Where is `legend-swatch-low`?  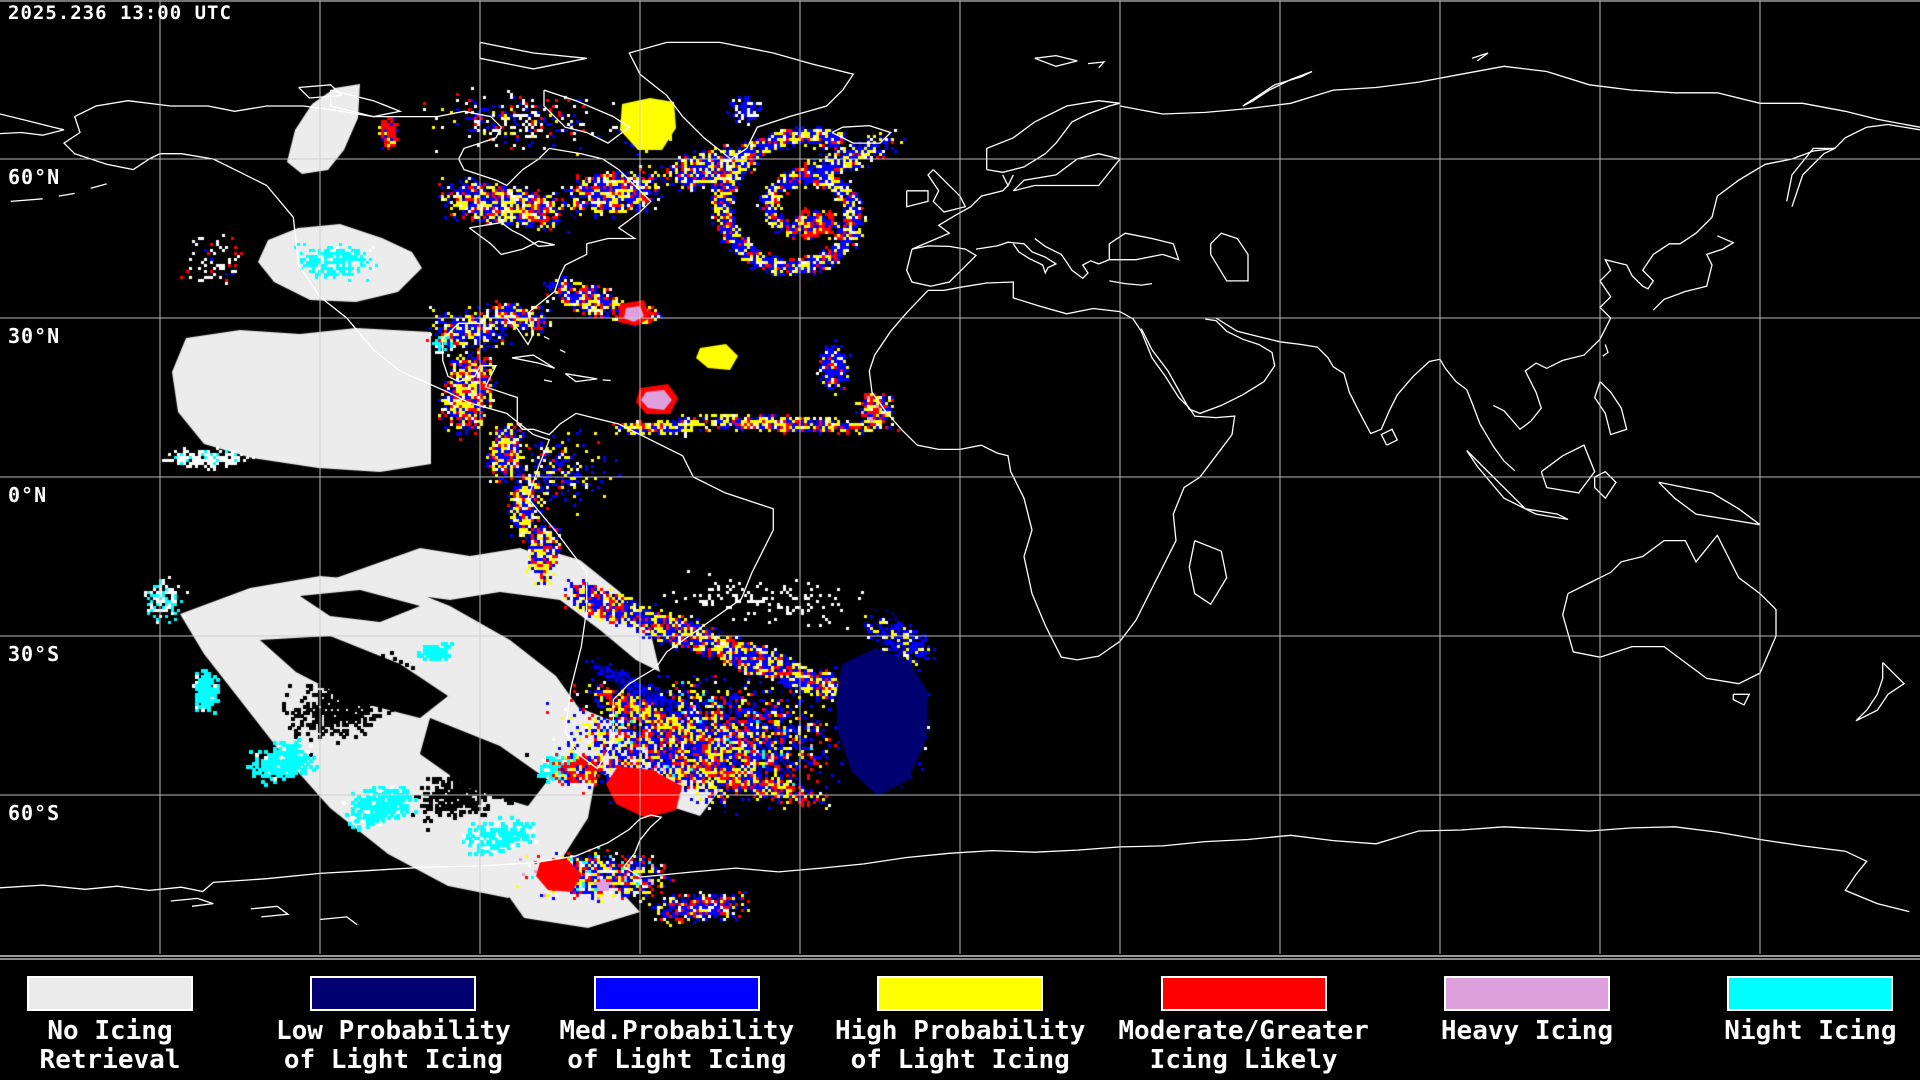
legend-swatch-low is located at coordinates (393, 993).